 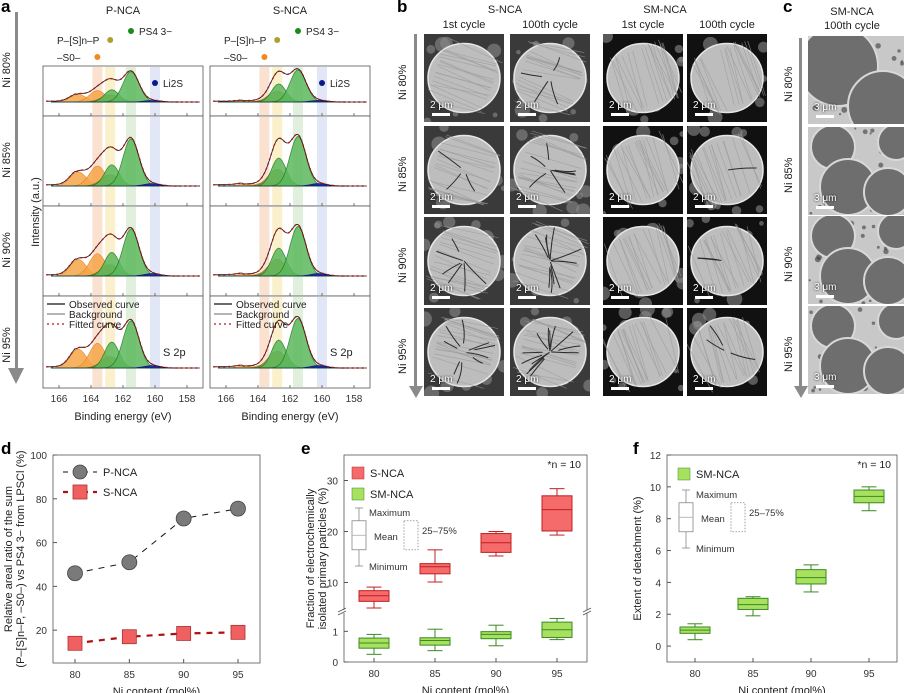 What do you see at coordinates (42, 544) in the screenshot?
I see `y-tick-label: 60` at bounding box center [42, 544].